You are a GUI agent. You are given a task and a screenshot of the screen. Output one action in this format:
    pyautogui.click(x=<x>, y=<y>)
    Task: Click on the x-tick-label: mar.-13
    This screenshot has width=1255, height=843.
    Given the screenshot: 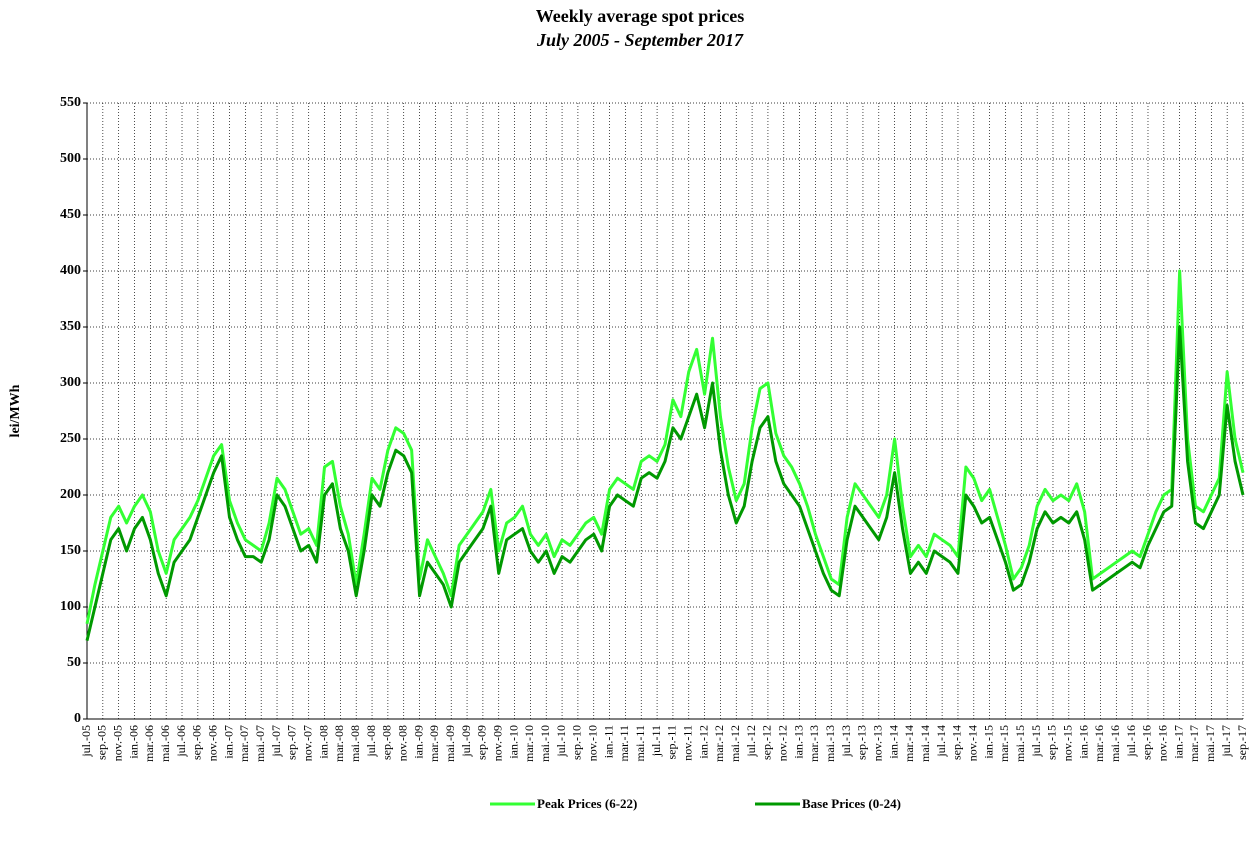 What is the action you would take?
    pyautogui.click(x=814, y=743)
    